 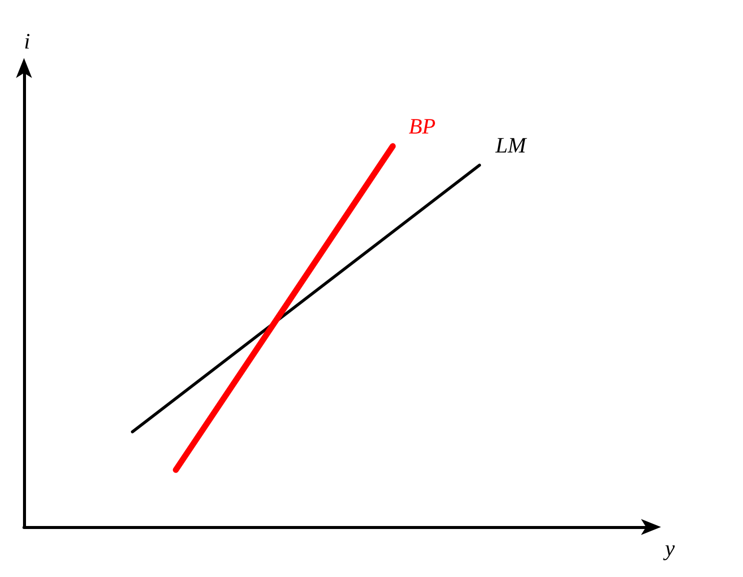 I want to click on series-label: BP, so click(x=422, y=126).